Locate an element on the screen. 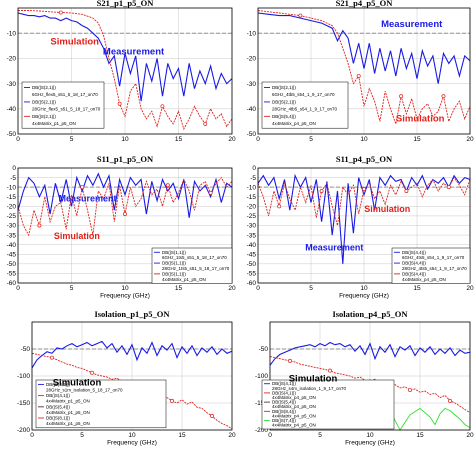 This screenshot has height=465, width=474. y-tick-label: -100 is located at coordinates (23, 376).